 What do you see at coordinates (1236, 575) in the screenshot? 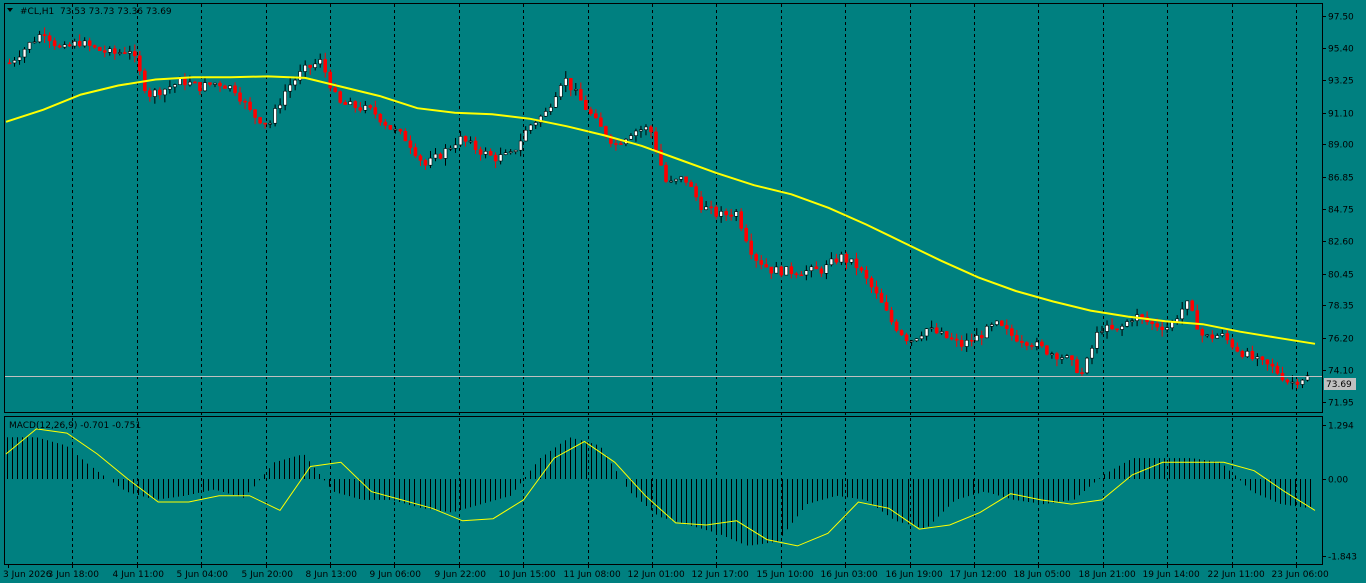
I see `time-label: 22 Jun 11:00` at bounding box center [1236, 575].